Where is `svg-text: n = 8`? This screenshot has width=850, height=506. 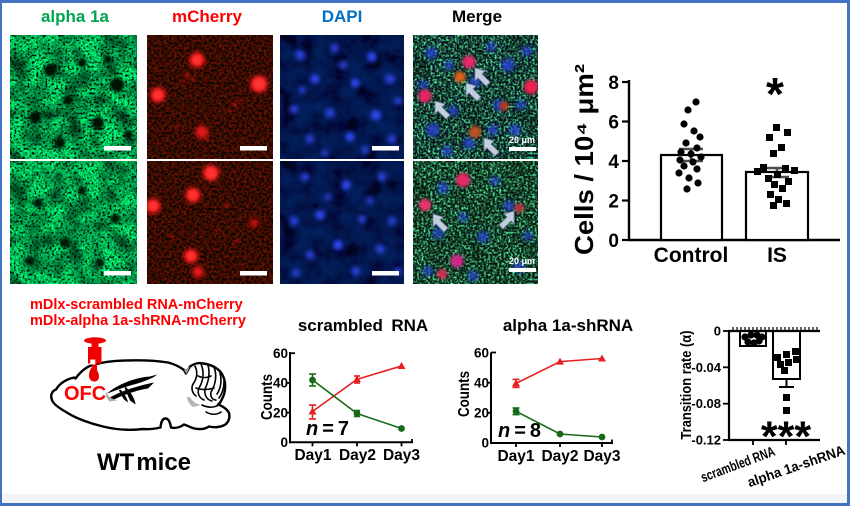
svg-text: n = 8 is located at coordinates (519, 431).